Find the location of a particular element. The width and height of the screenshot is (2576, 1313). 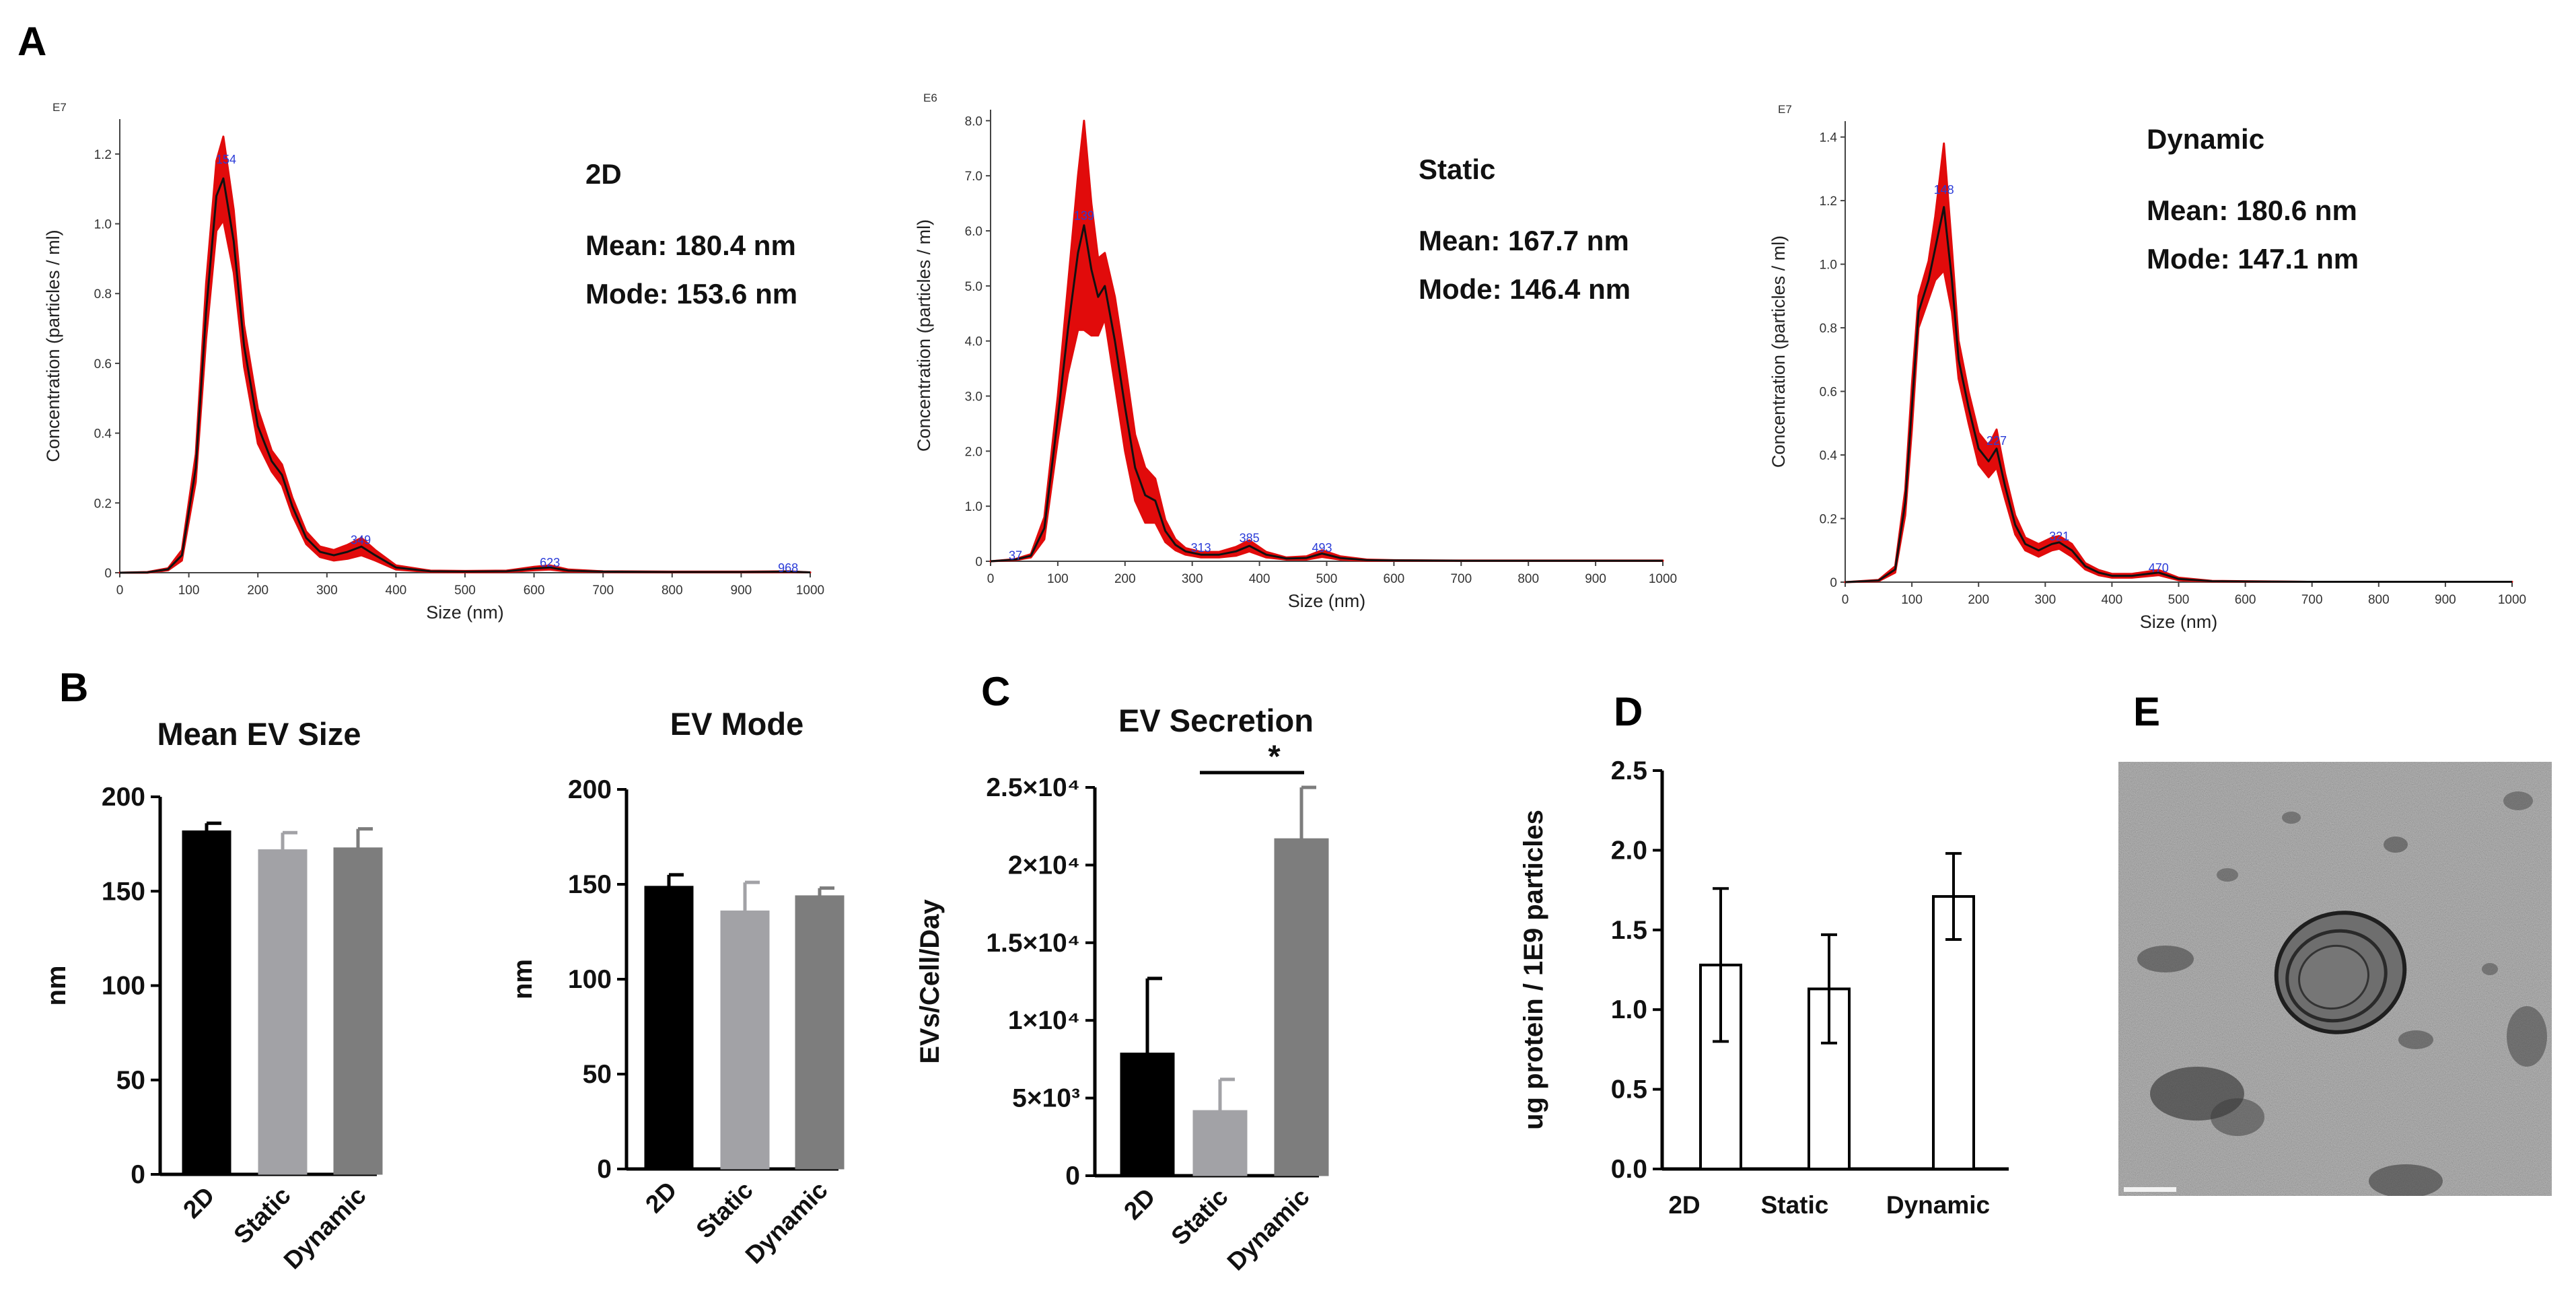

panel-label-b: B is located at coordinates (73, 687).